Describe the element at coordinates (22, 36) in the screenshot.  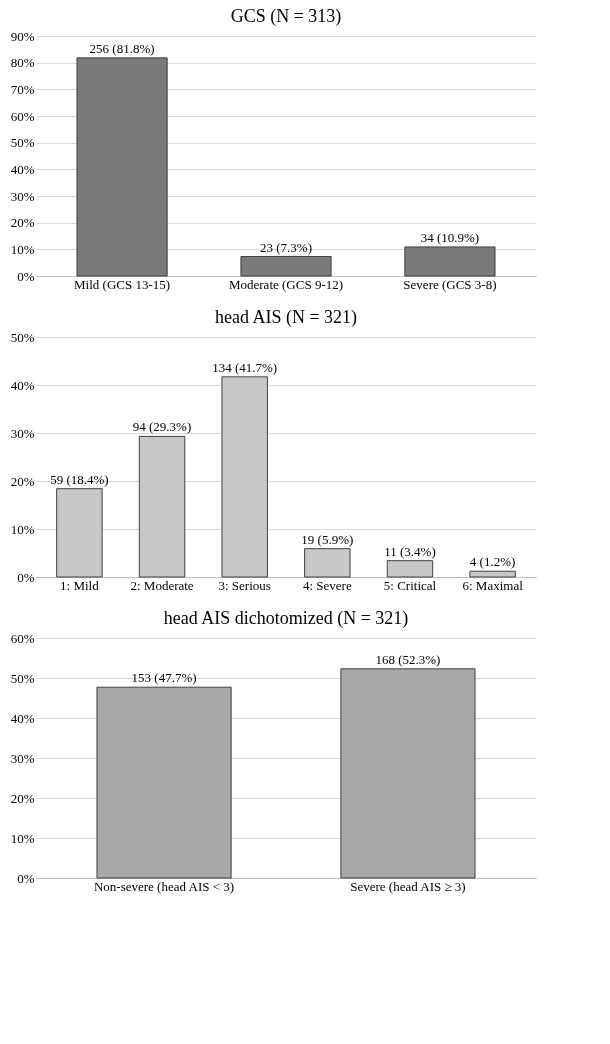
I see `y-tick-label: 90%` at that location.